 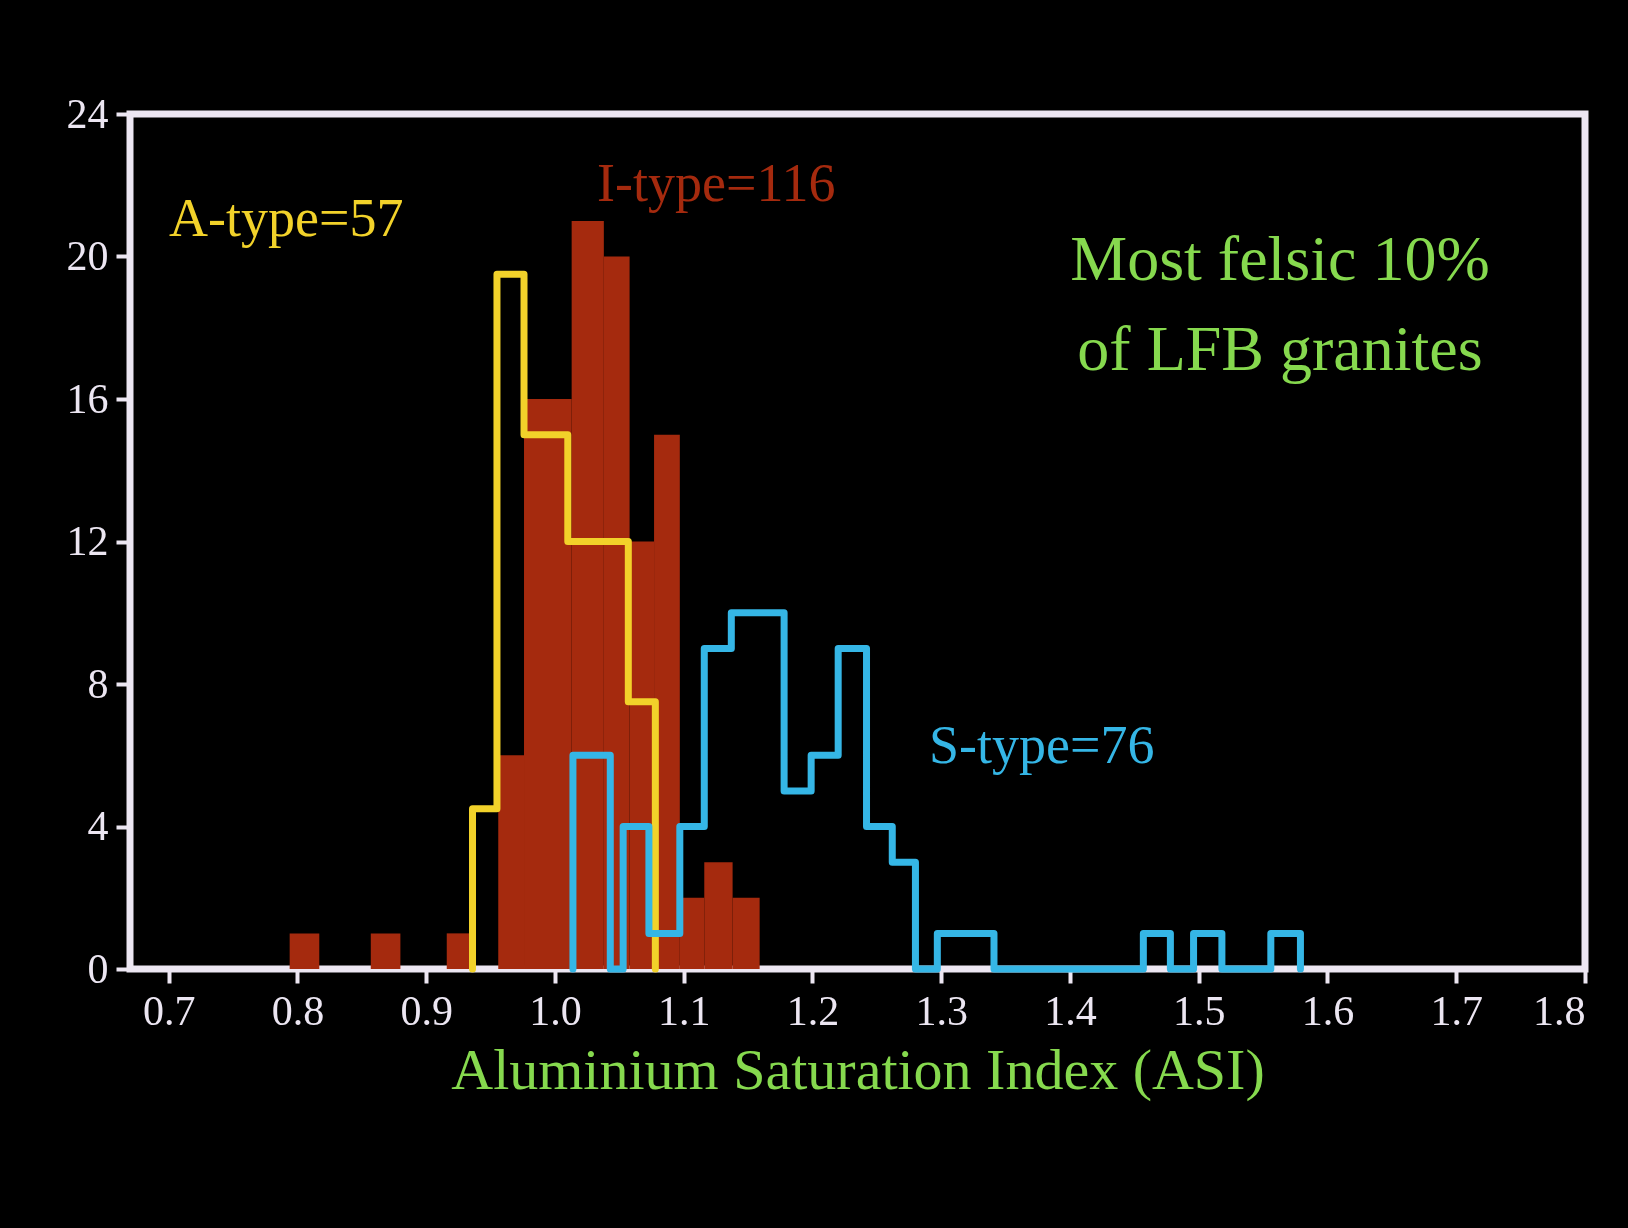 I want to click on x-tick-label: 1.8, so click(x=1559, y=1010).